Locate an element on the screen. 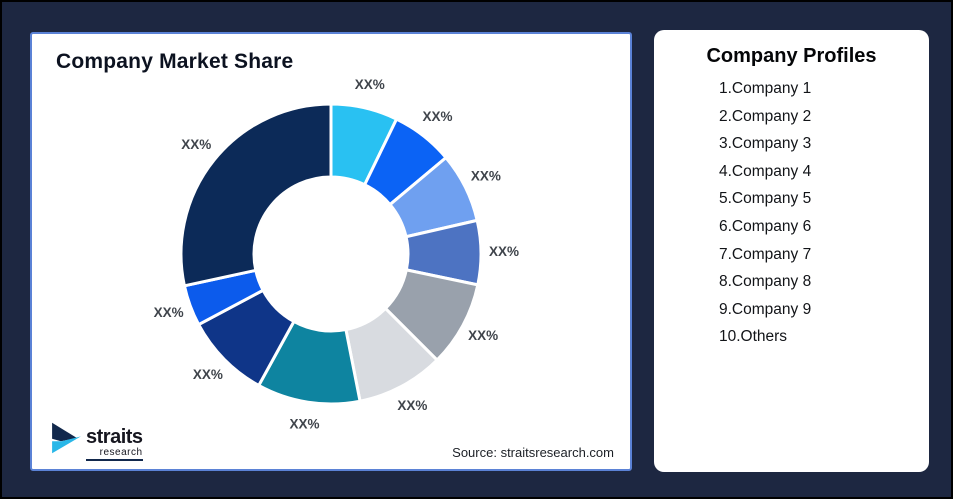  logo-sub: research is located at coordinates (114, 454).